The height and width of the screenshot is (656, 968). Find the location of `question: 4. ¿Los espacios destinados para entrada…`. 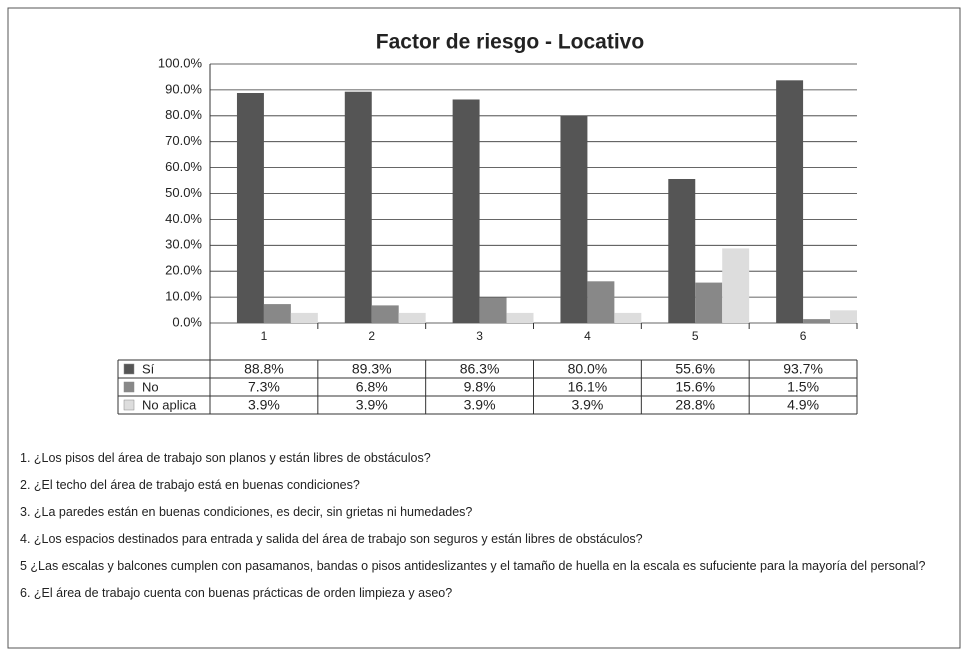

question: 4. ¿Los espacios destinados para entrada… is located at coordinates (331, 539).